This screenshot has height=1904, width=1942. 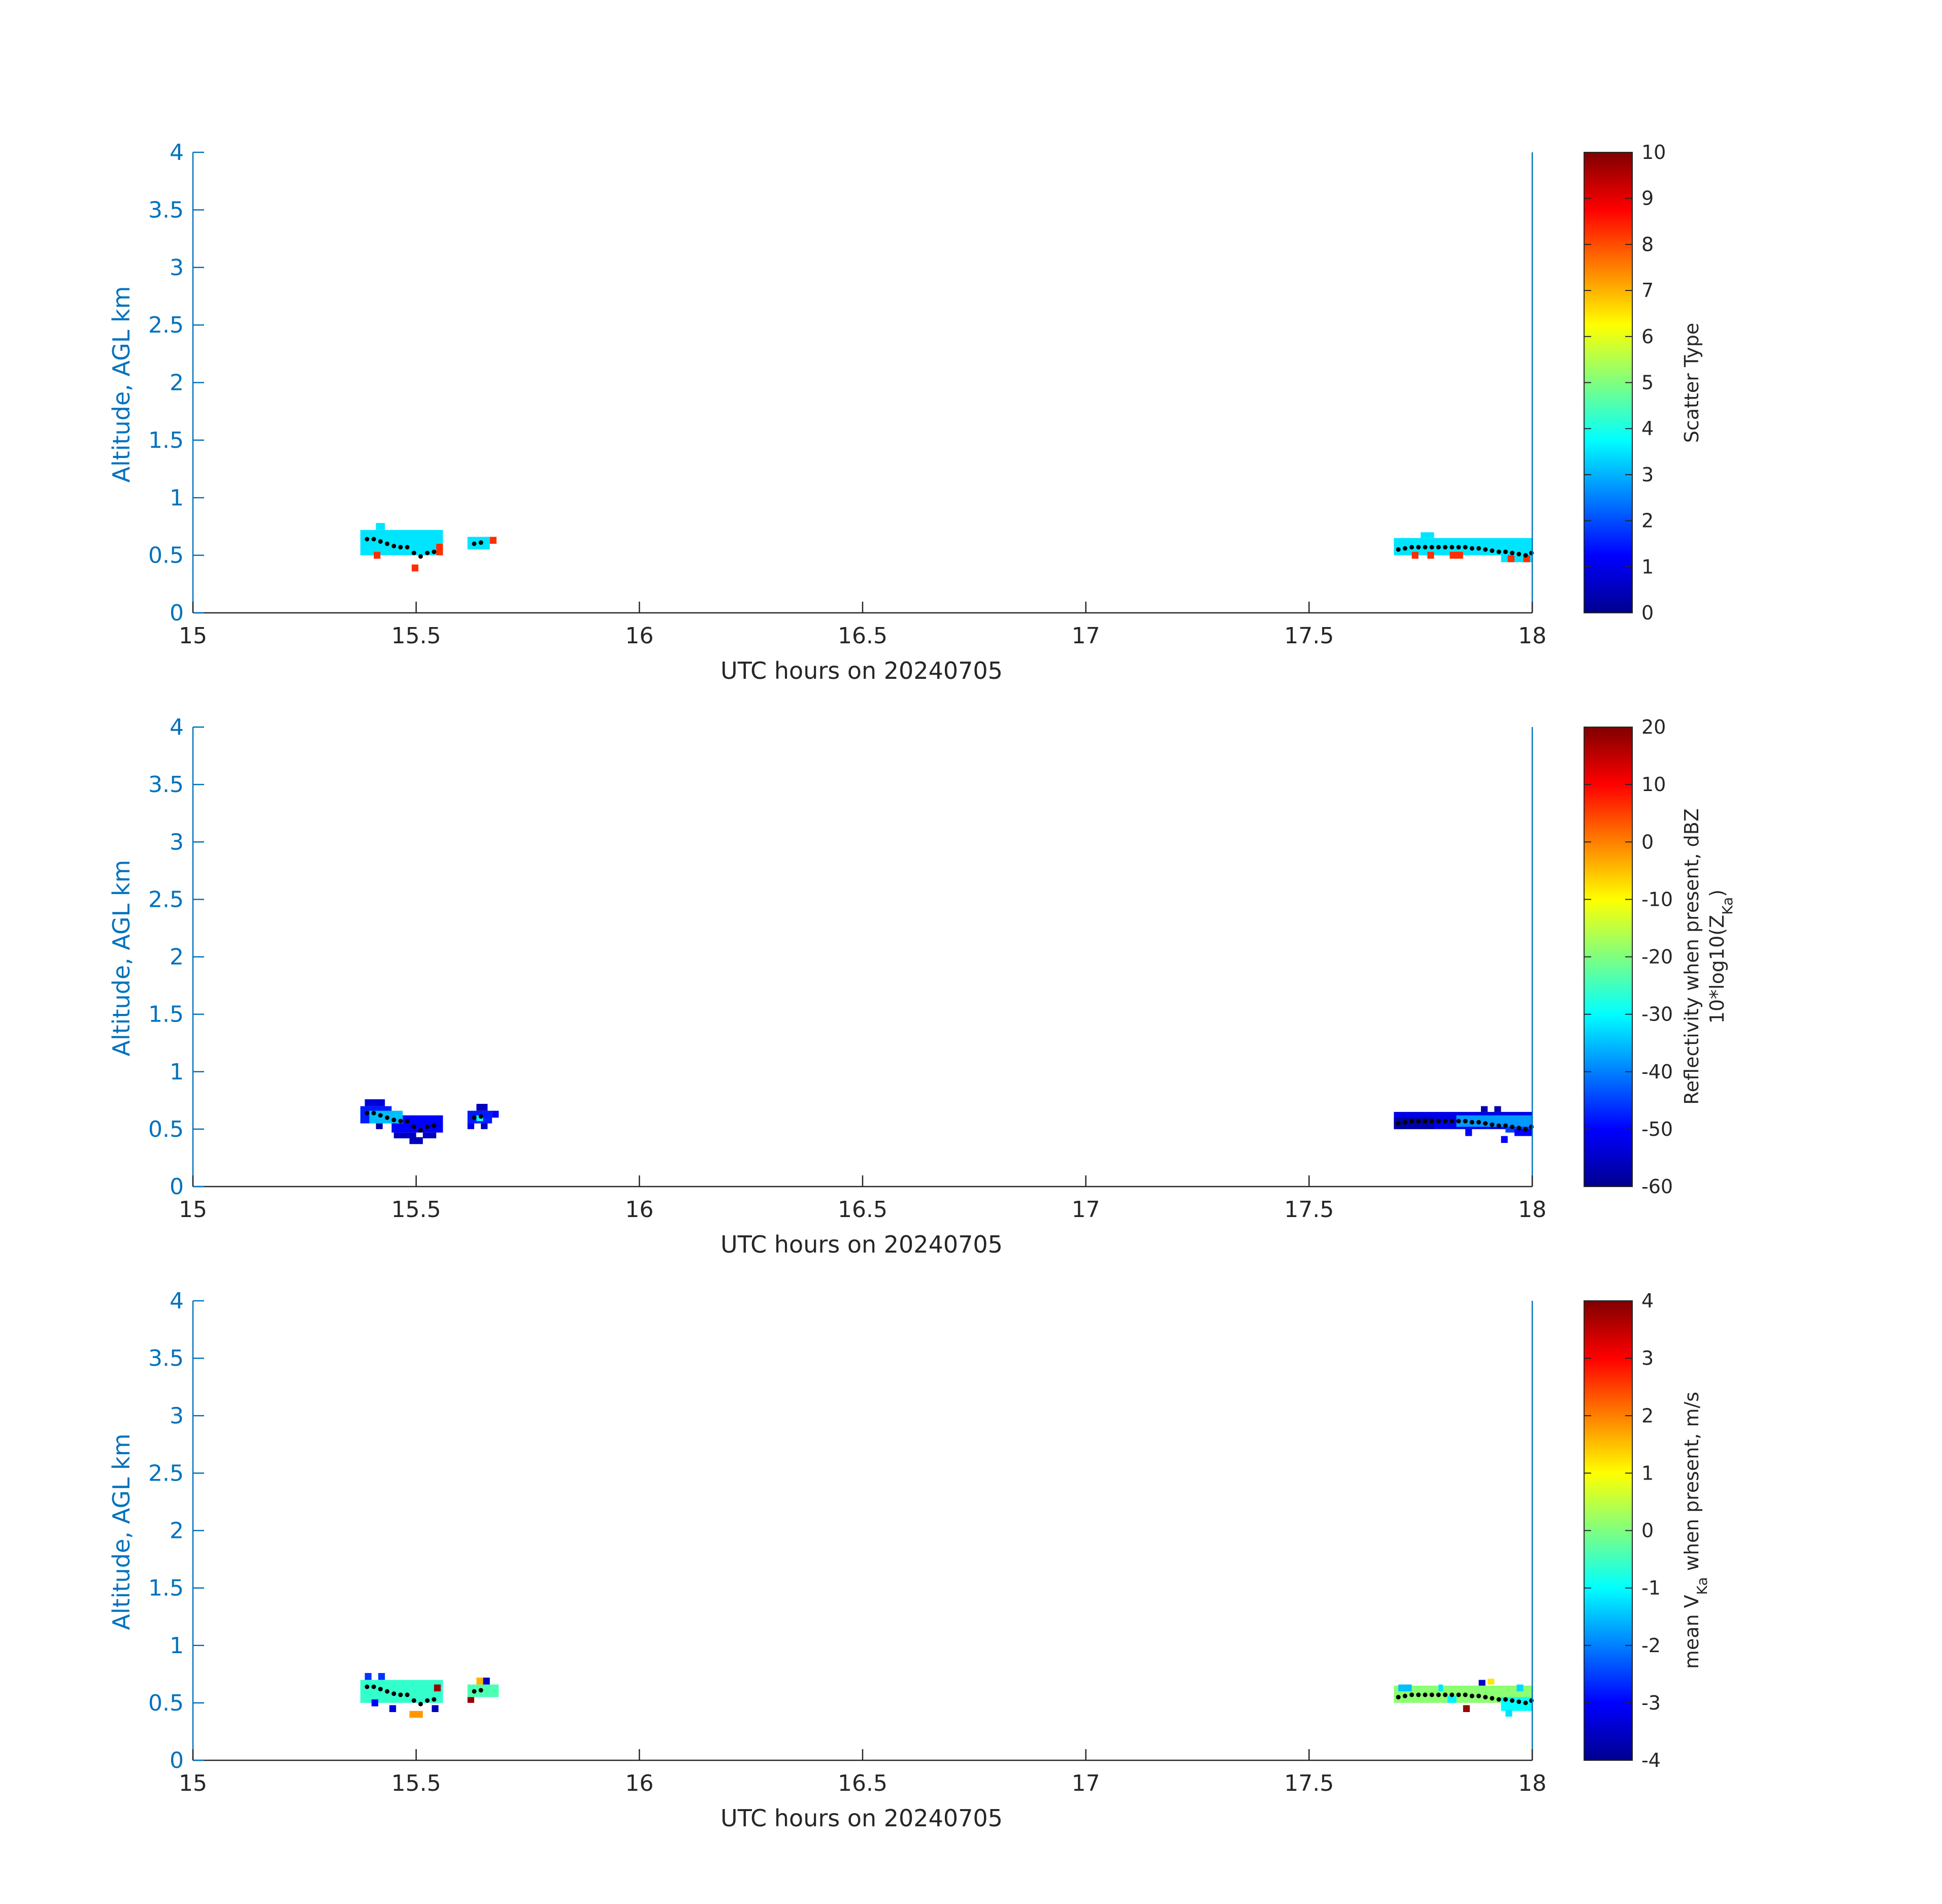 I want to click on panel-3-y-axis-label: Altitude, AGL km, so click(x=121, y=1532).